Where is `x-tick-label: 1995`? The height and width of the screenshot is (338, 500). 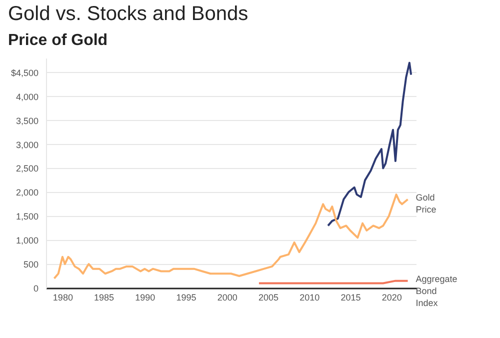
x-tick-label: 1995 is located at coordinates (186, 297).